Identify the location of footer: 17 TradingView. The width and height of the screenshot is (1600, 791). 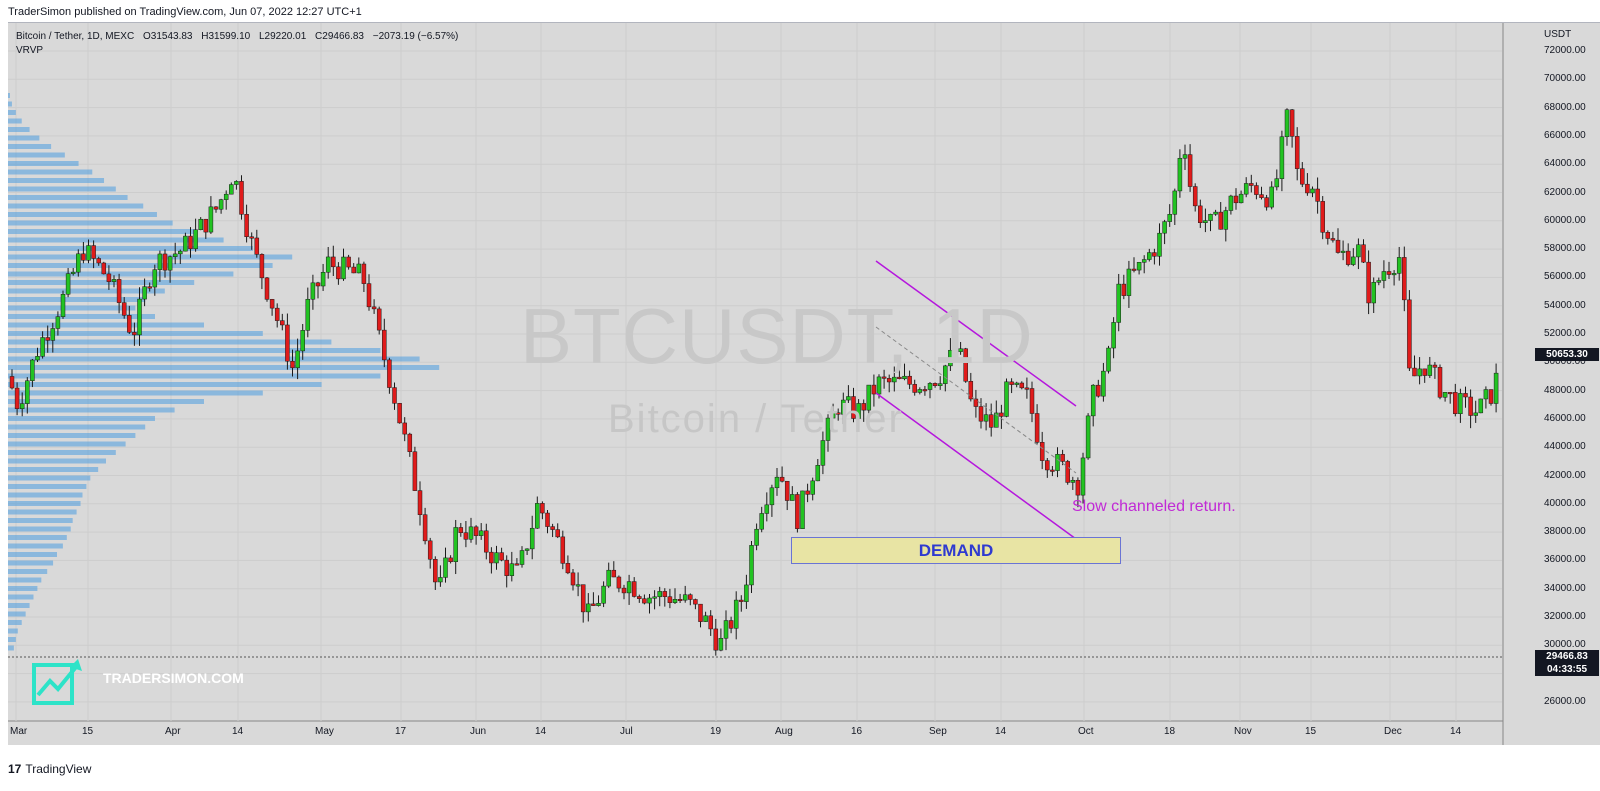
(49, 769).